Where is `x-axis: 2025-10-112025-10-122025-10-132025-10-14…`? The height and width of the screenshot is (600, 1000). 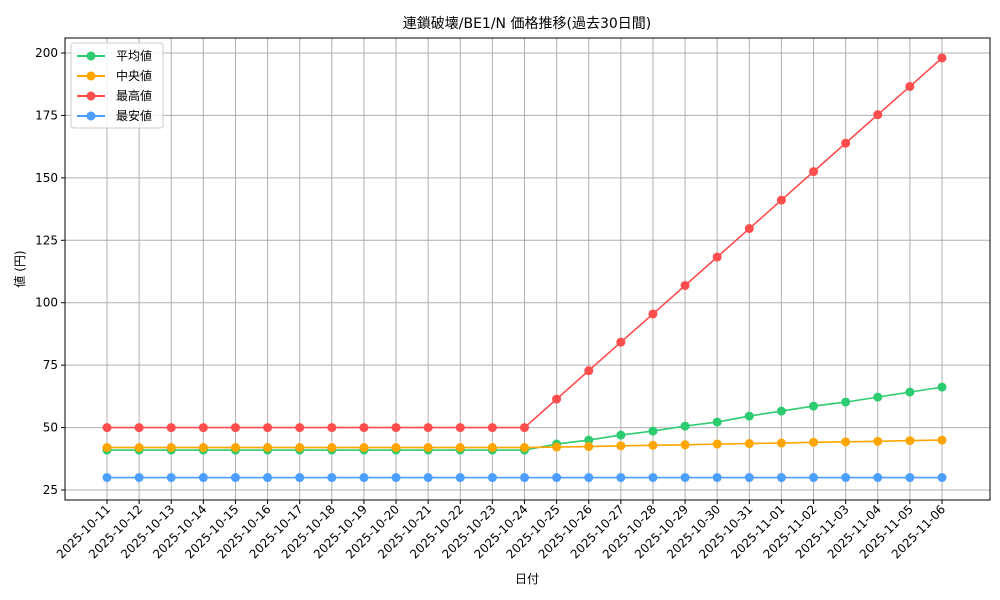 x-axis: 2025-10-112025-10-122025-10-132025-10-14… is located at coordinates (501, 530).